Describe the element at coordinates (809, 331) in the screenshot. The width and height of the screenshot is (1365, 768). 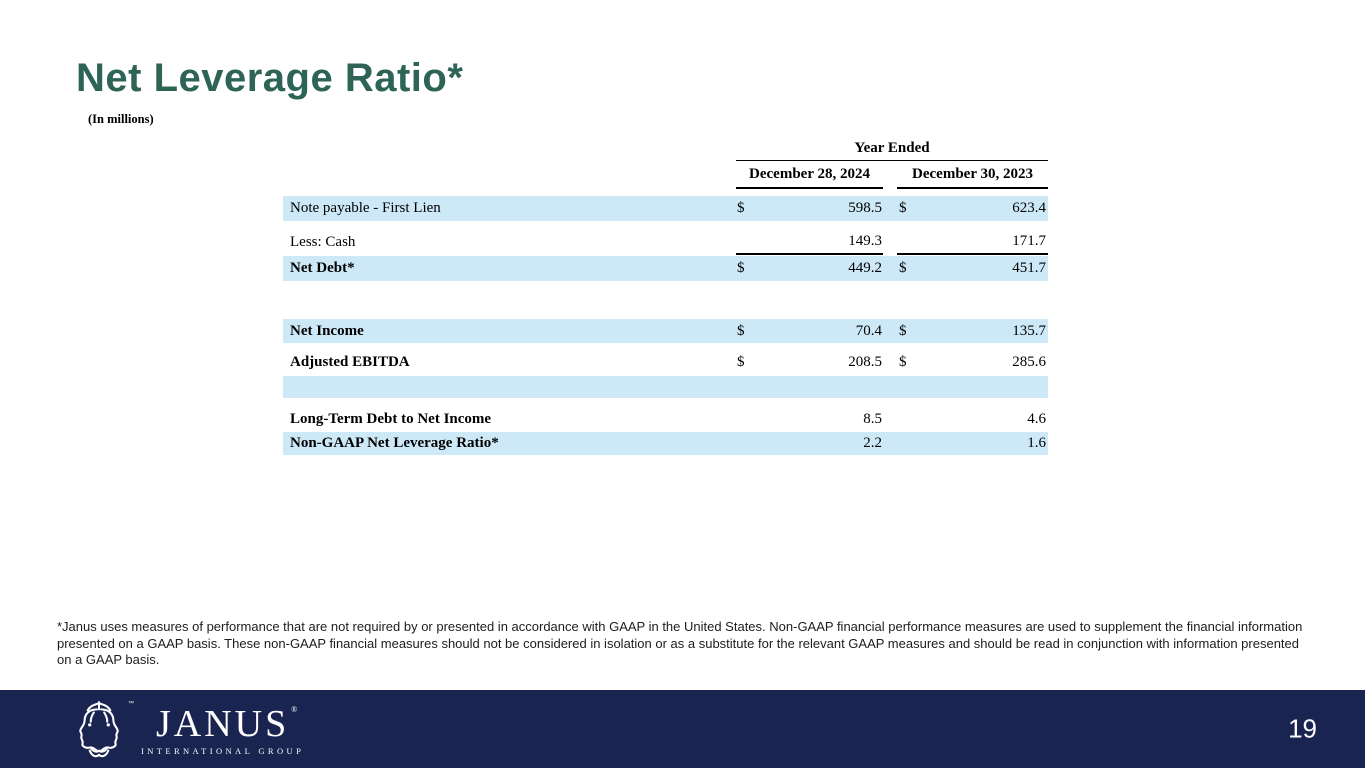
I see `row-value-c1: $70.4` at that location.